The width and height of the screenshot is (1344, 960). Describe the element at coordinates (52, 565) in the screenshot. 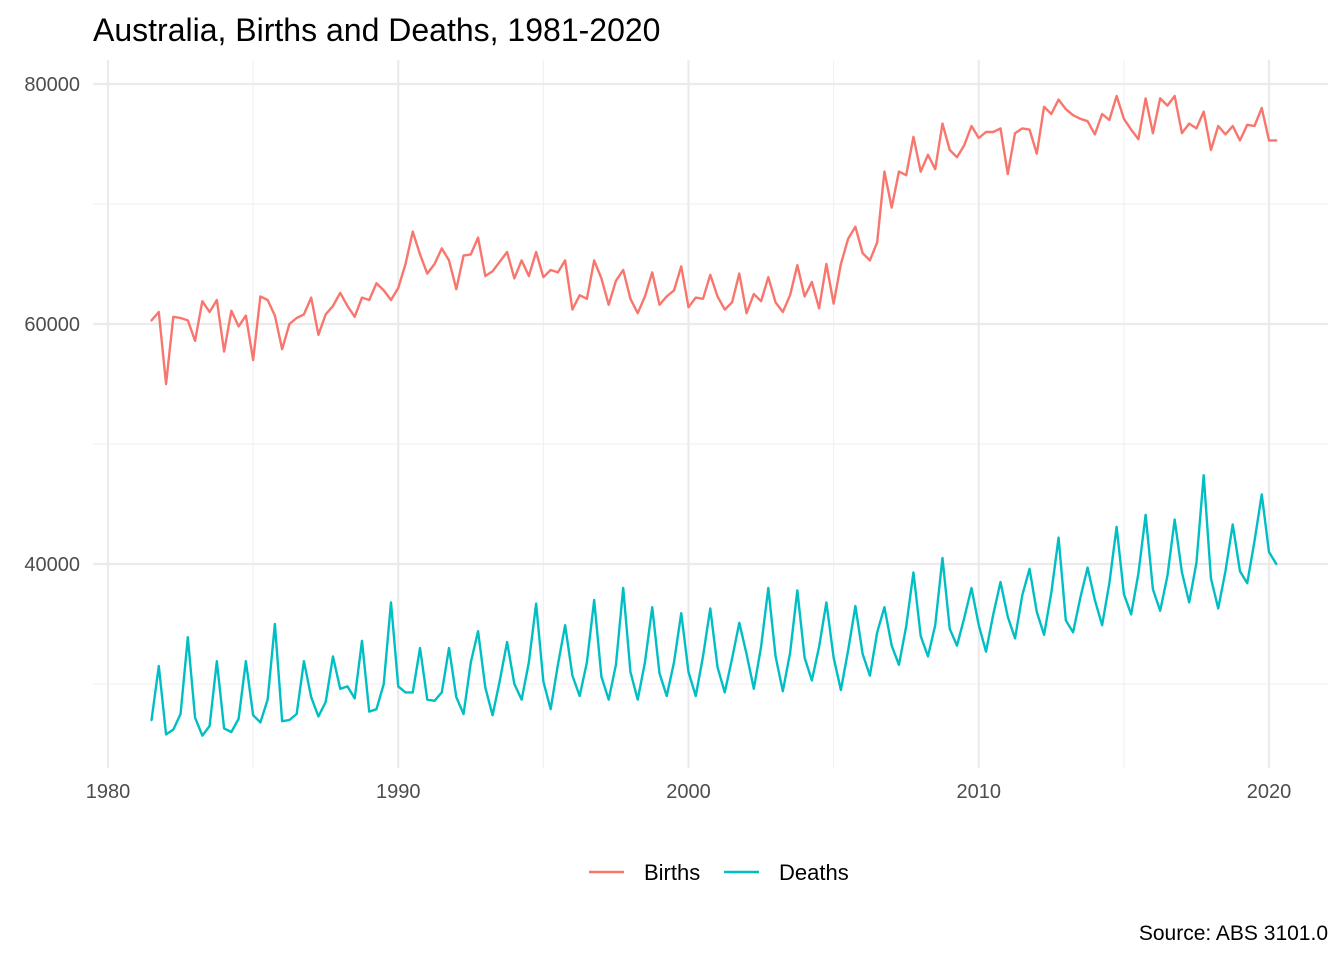

I see `y-tick-label: 40000` at that location.